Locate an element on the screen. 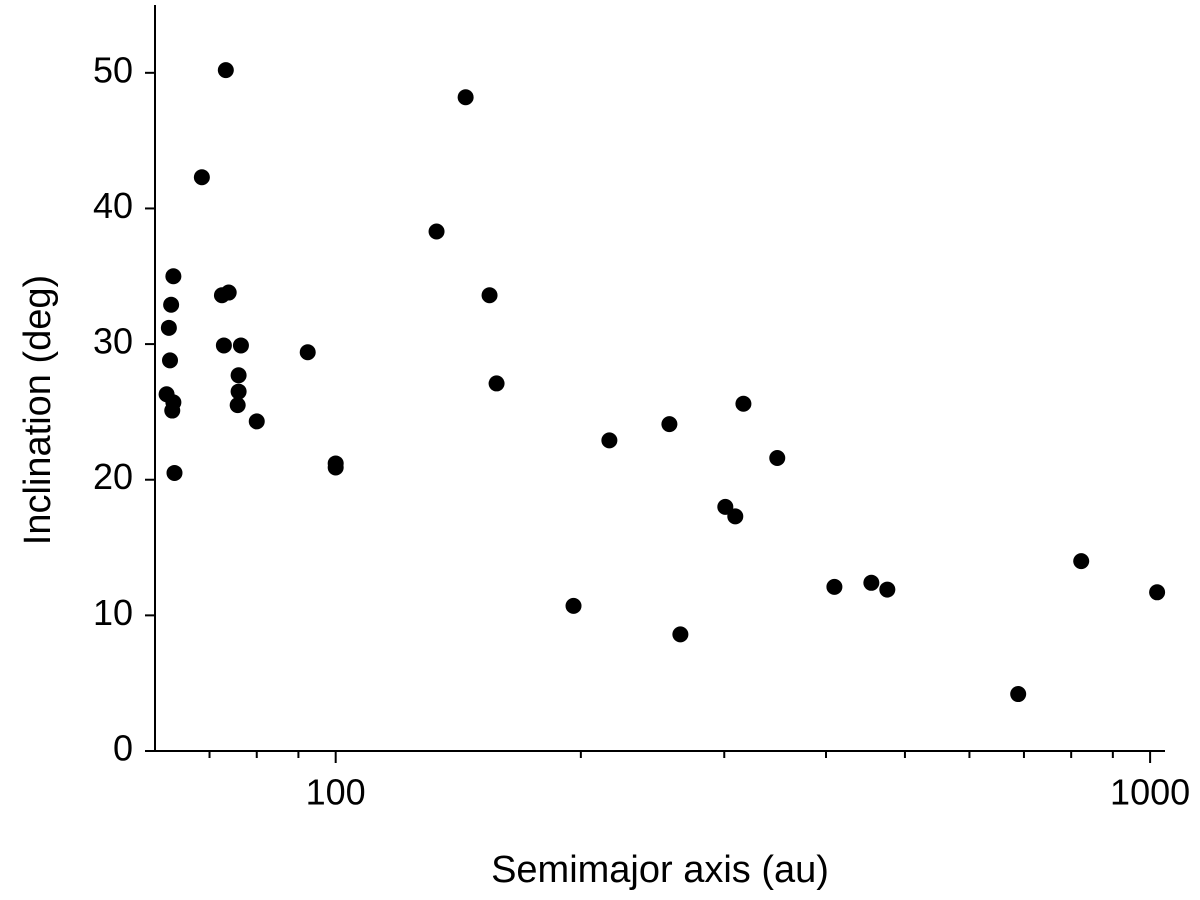 The height and width of the screenshot is (900, 1200). y-tick-label: 30 is located at coordinates (113, 341).